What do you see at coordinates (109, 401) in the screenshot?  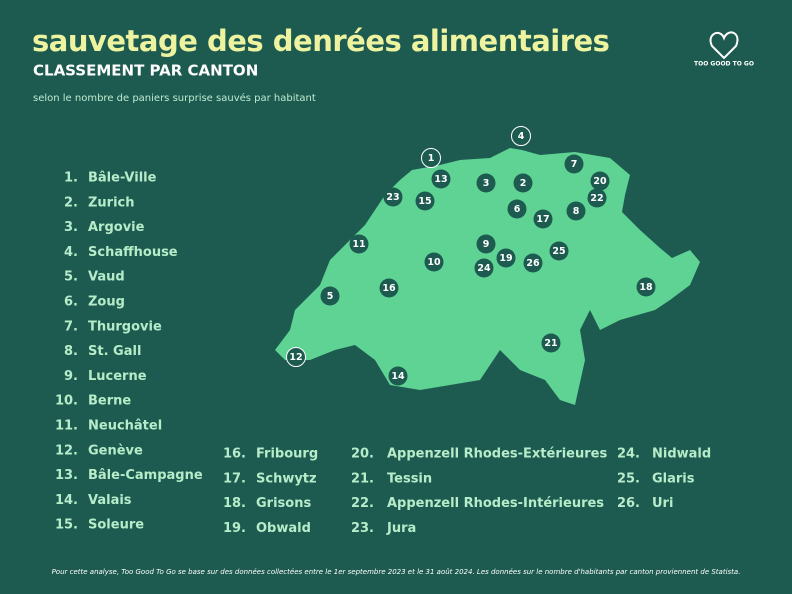 I see `canton-name: Berne` at bounding box center [109, 401].